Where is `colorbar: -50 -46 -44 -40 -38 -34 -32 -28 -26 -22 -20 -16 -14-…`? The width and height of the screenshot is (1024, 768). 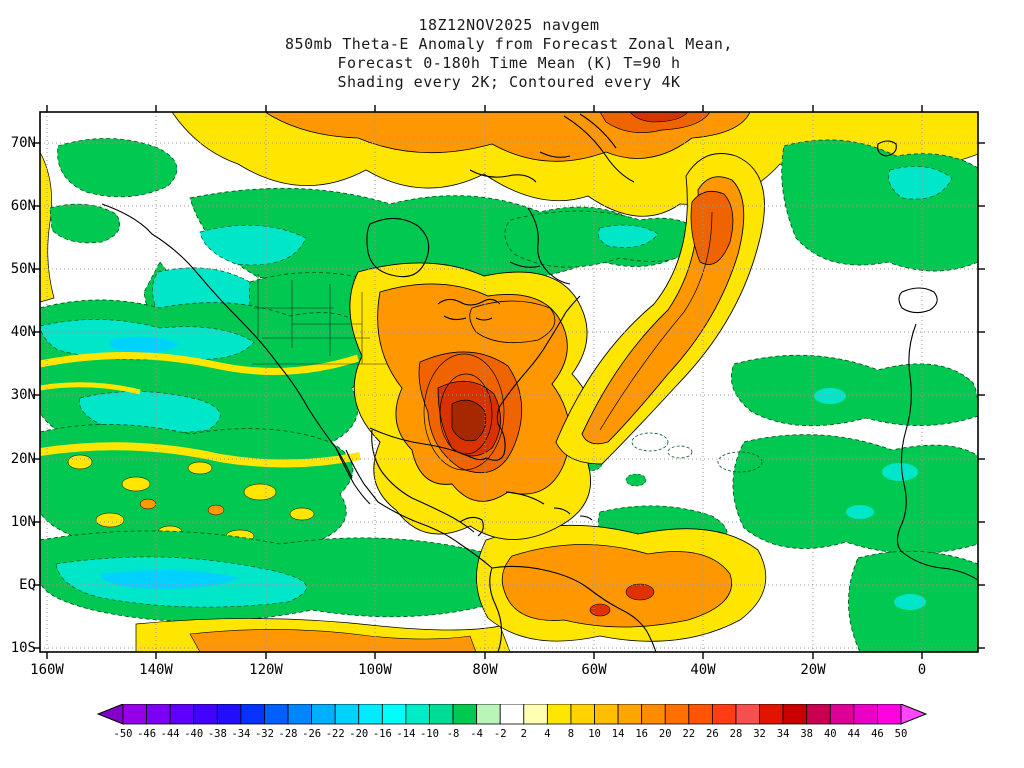
colorbar: -50 -46 -44 -40 -38 -34 -32 -28 -26 -22 -20 -16 -14-… is located at coordinates (512, 722).